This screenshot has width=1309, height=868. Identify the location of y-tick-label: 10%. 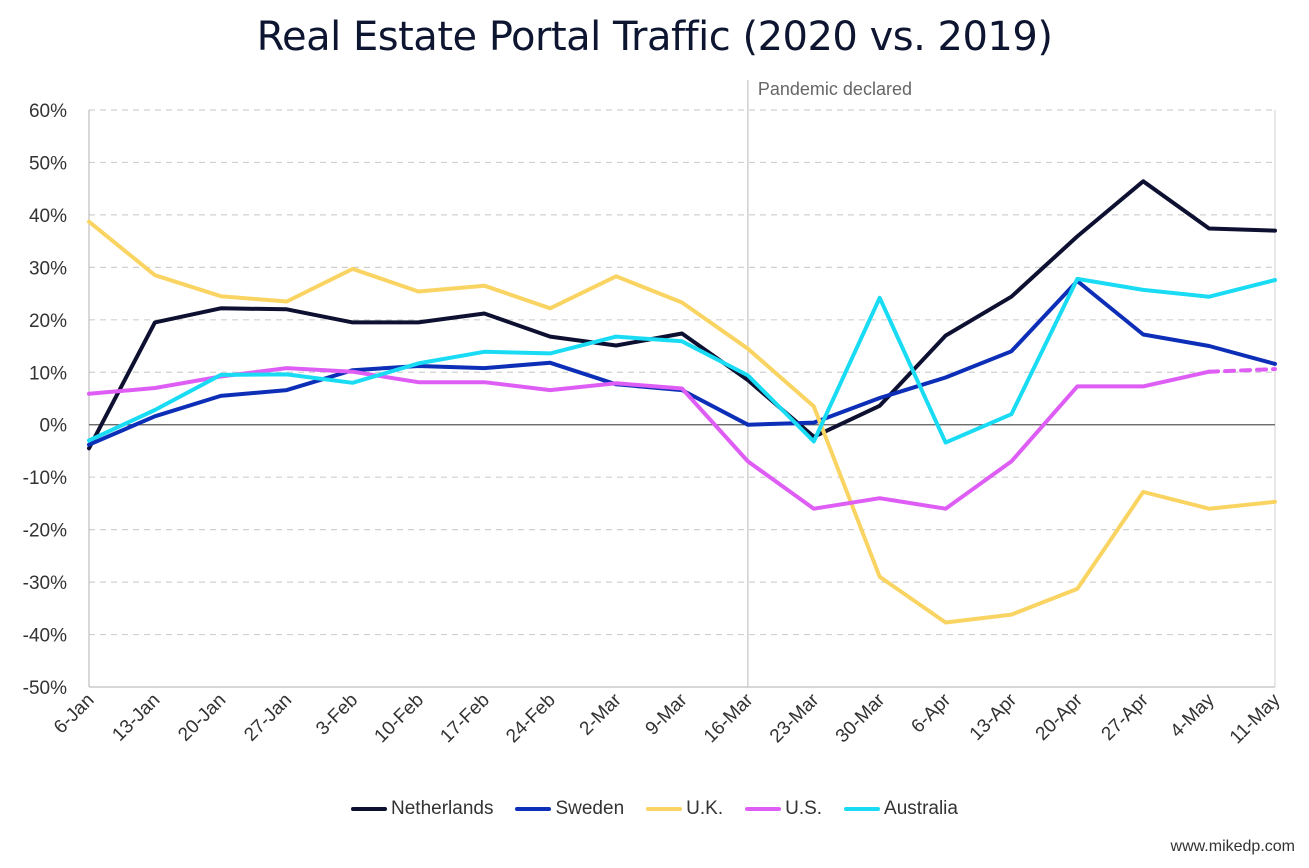
(48, 373).